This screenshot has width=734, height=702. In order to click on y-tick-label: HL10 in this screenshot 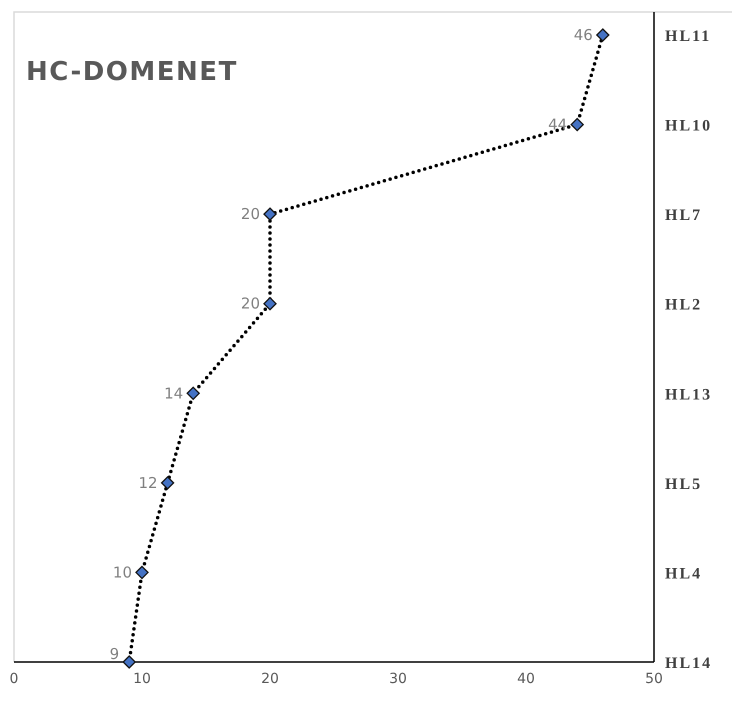, I will do `click(688, 126)`.